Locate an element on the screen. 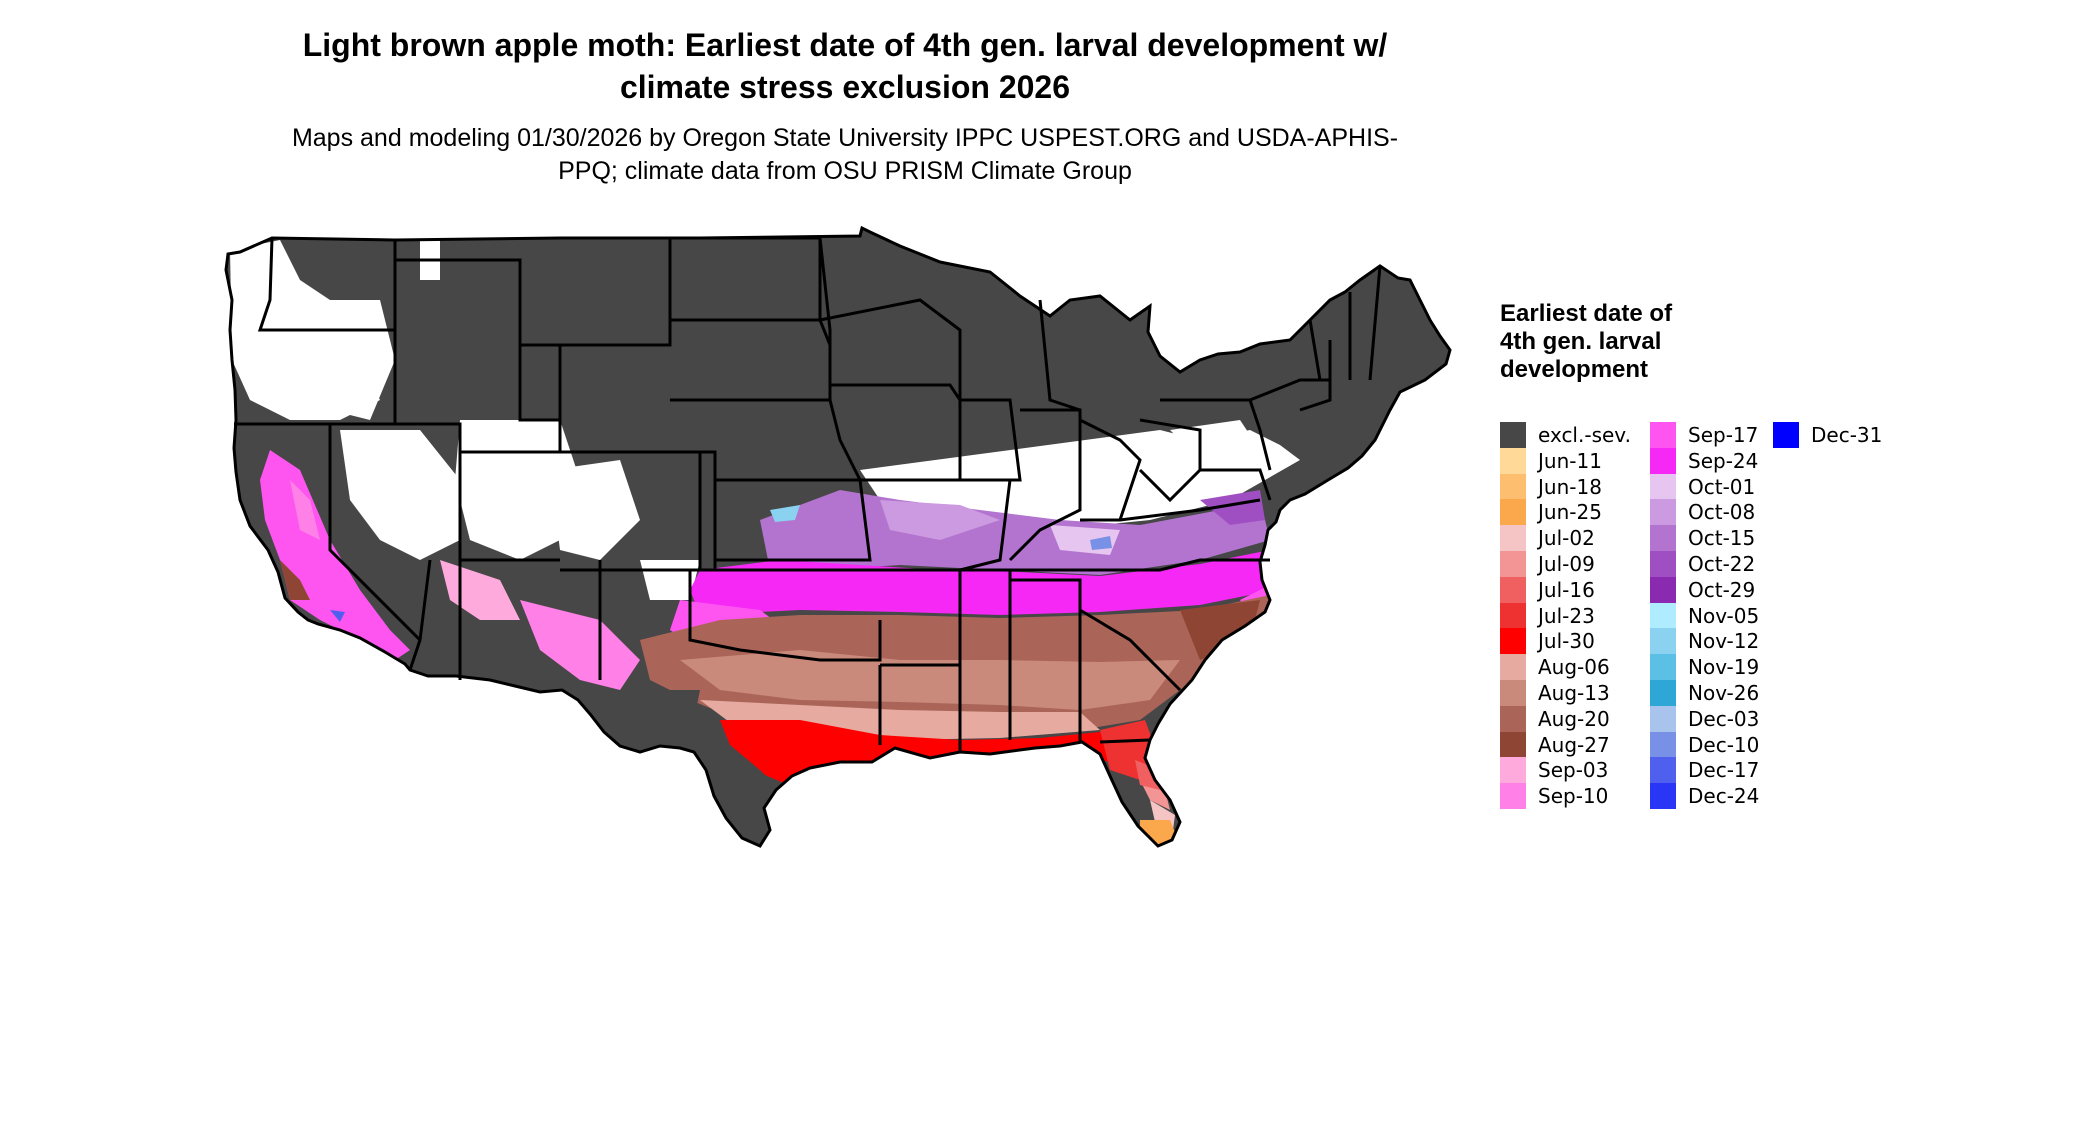 The width and height of the screenshot is (2100, 1122). legend-label: Aug-13 is located at coordinates (1574, 693).